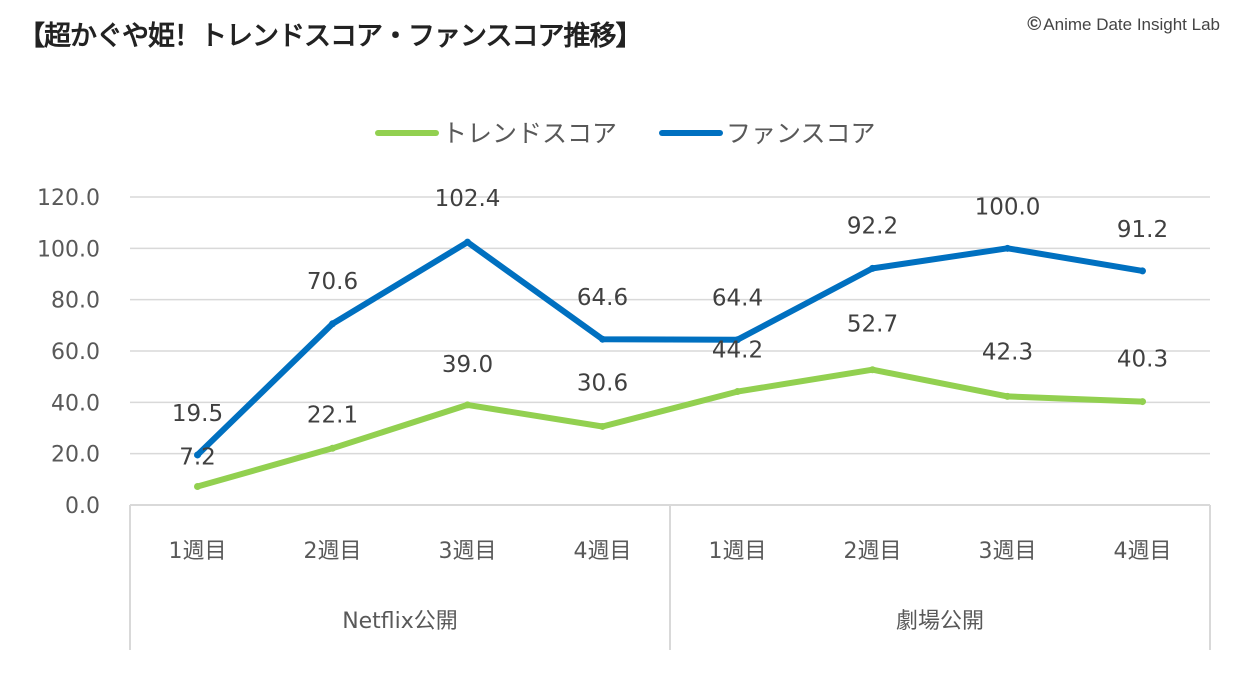  Describe the element at coordinates (602, 383) in the screenshot. I see `data-label: 30.6` at that location.